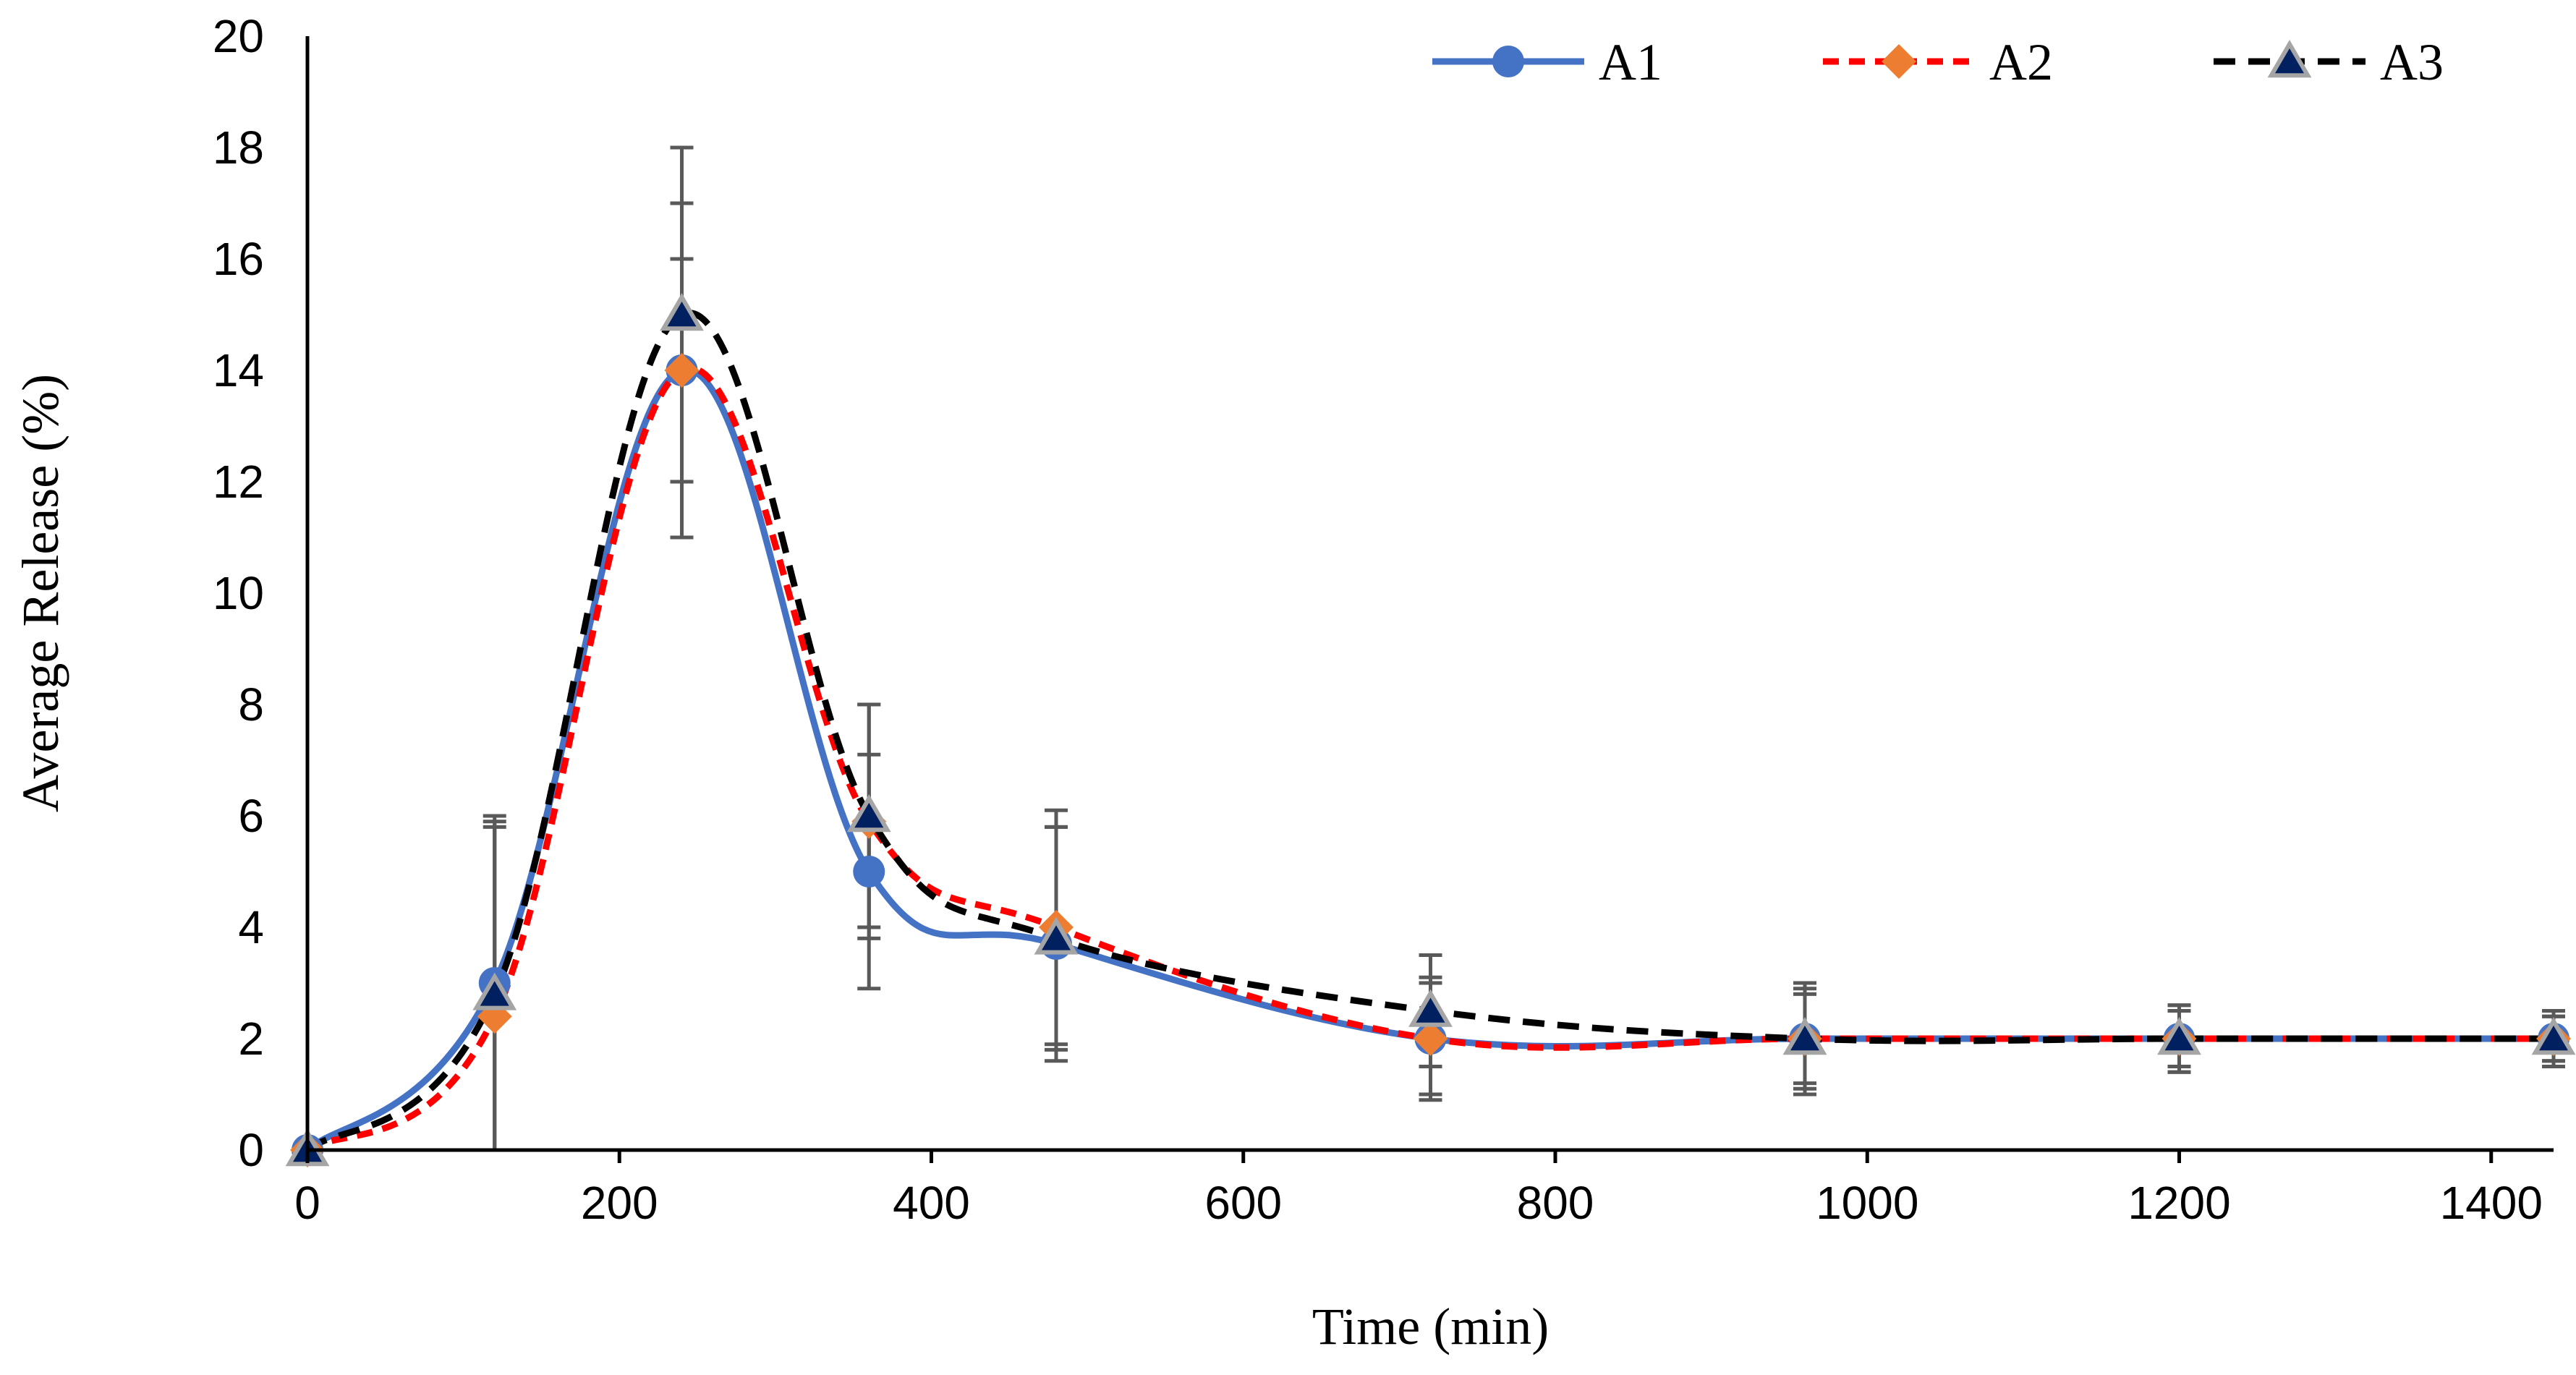  I want to click on x-tick-label: 400, so click(931, 1203).